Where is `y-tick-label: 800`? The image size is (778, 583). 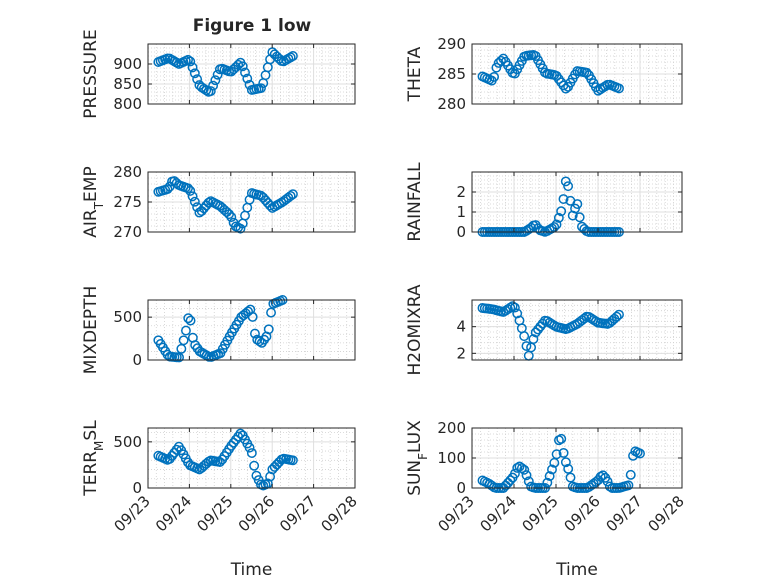
y-tick-label: 800 is located at coordinates (127, 104).